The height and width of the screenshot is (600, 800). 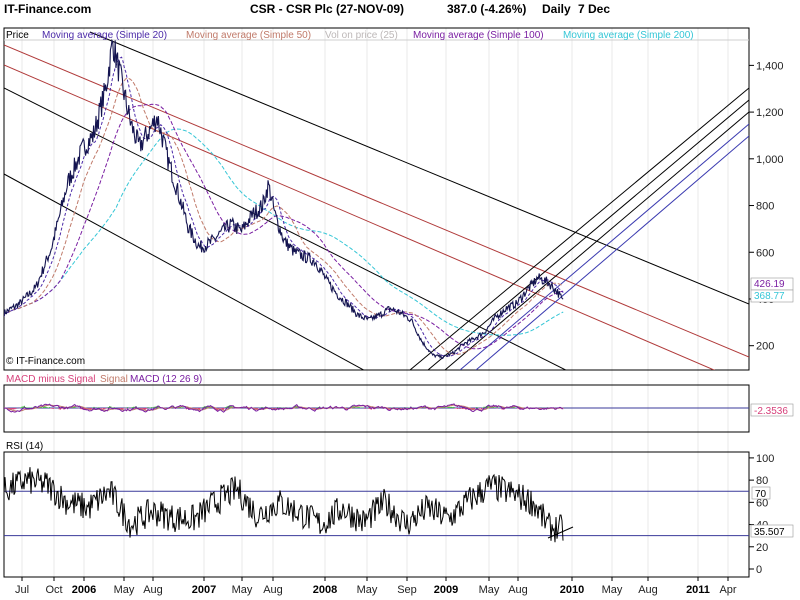 What do you see at coordinates (284, 505) in the screenshot?
I see `rsi-line` at bounding box center [284, 505].